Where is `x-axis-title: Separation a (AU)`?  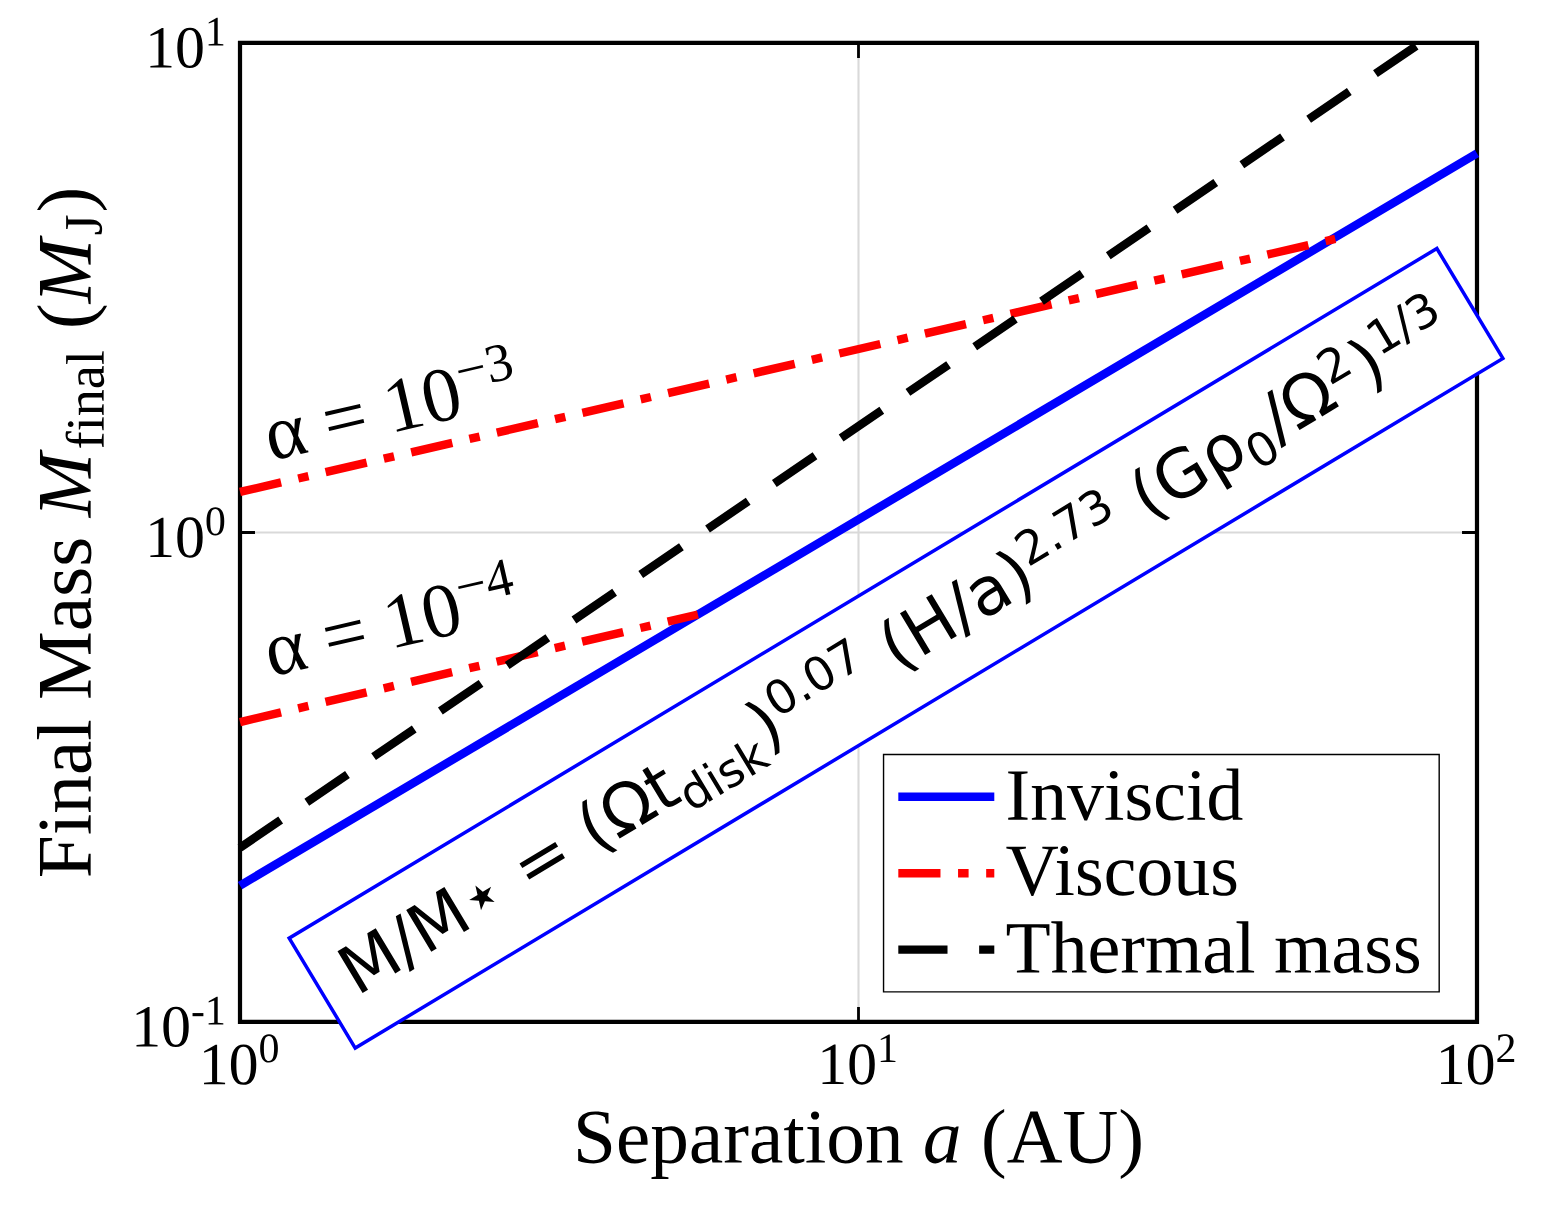 x-axis-title: Separation a (AU) is located at coordinates (859, 1144).